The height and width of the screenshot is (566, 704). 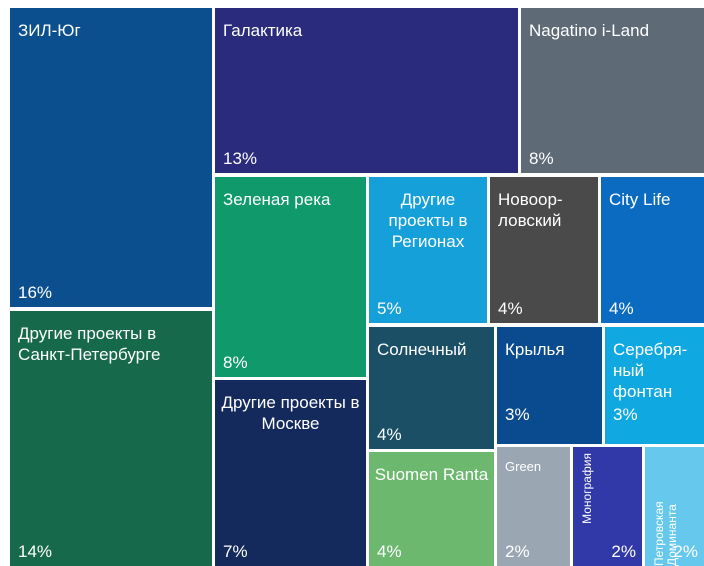 What do you see at coordinates (290, 277) in the screenshot?
I see `tile: Зеленая река 8%` at bounding box center [290, 277].